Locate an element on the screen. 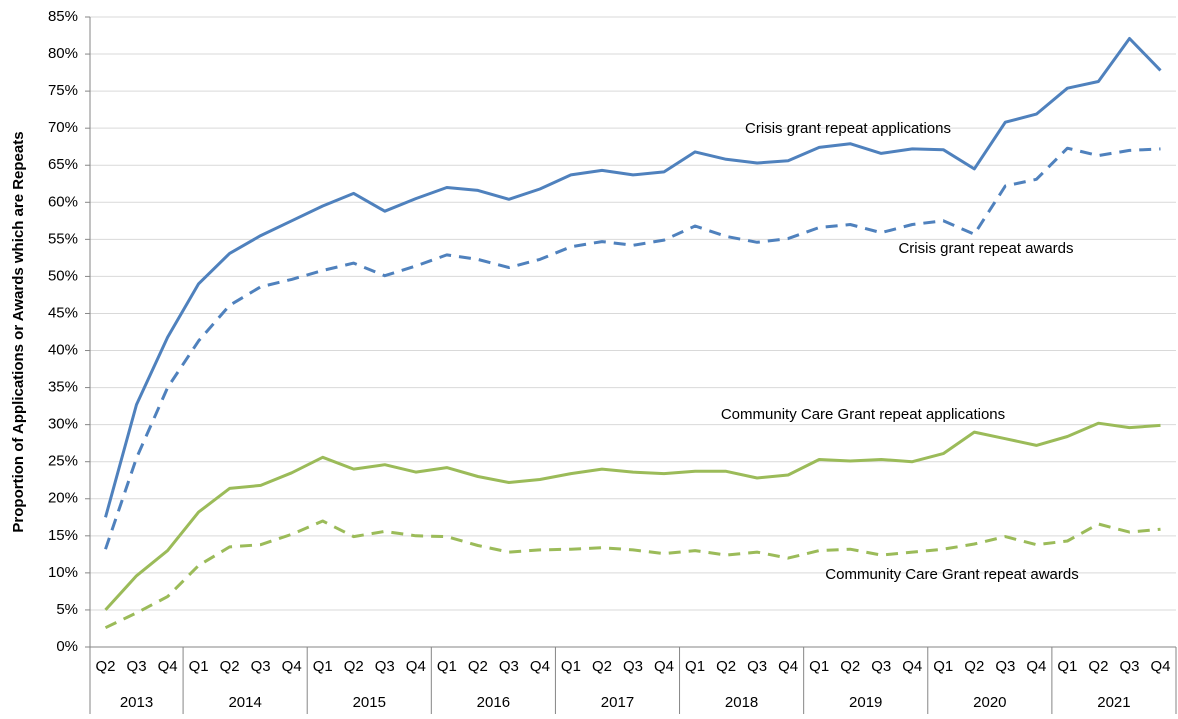 The image size is (1178, 719). x-group-label: 2014 is located at coordinates (244, 702).